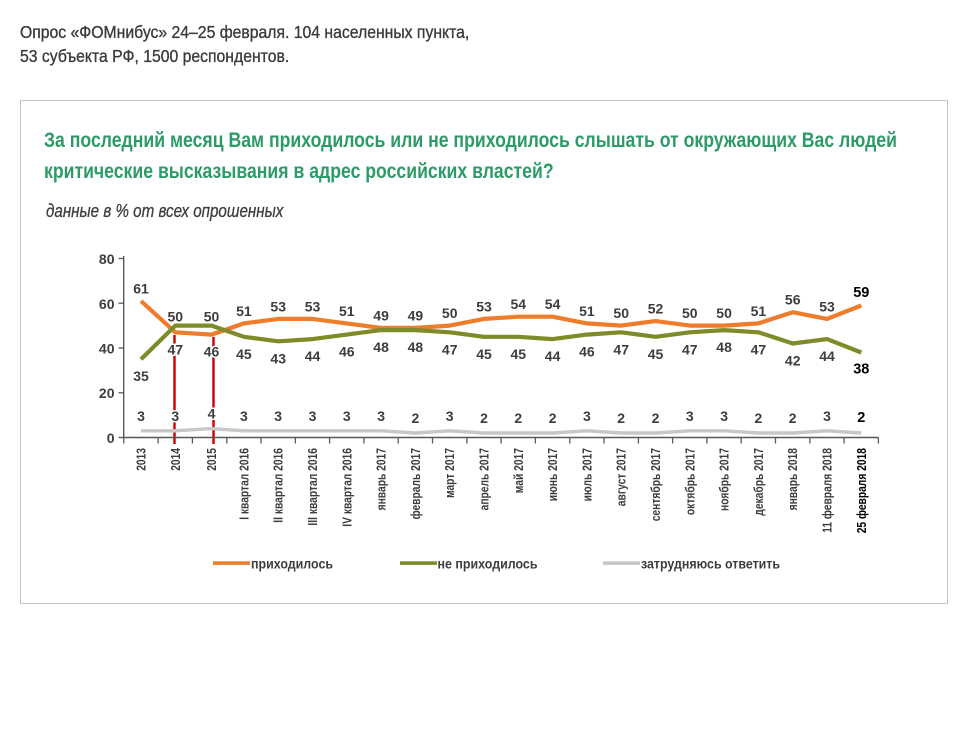 The width and height of the screenshot is (960, 748). Describe the element at coordinates (292, 564) in the screenshot. I see `svg-text: приходилось` at that location.